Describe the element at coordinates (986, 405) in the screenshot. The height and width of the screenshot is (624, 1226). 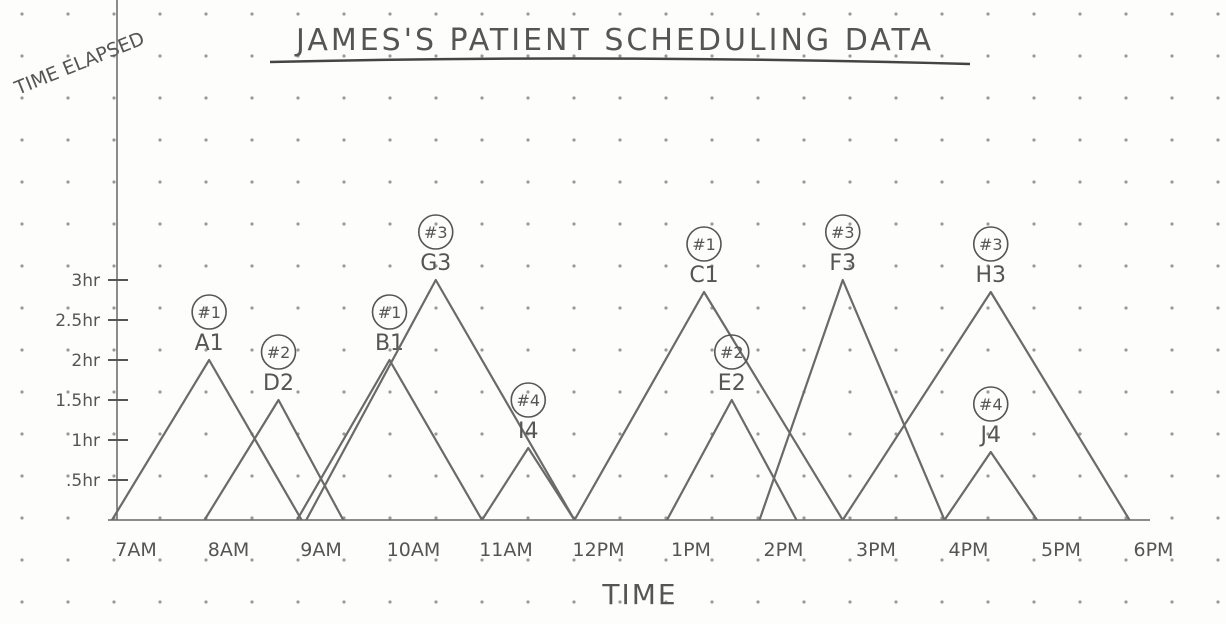
I see `series-triangle-h3` at that location.